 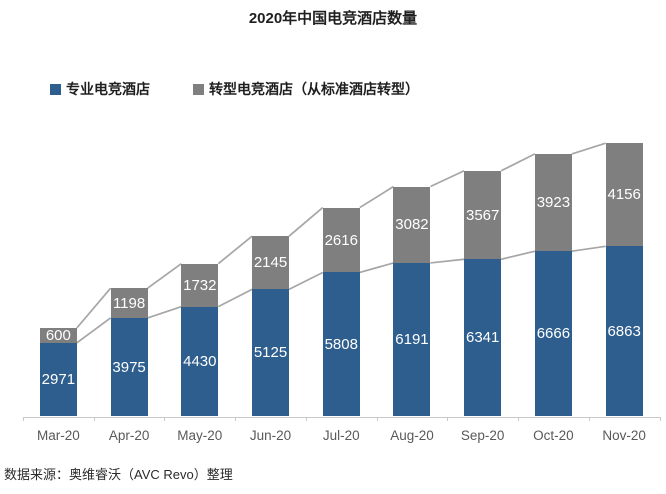 I want to click on legend-swatch-converted, so click(x=198, y=89).